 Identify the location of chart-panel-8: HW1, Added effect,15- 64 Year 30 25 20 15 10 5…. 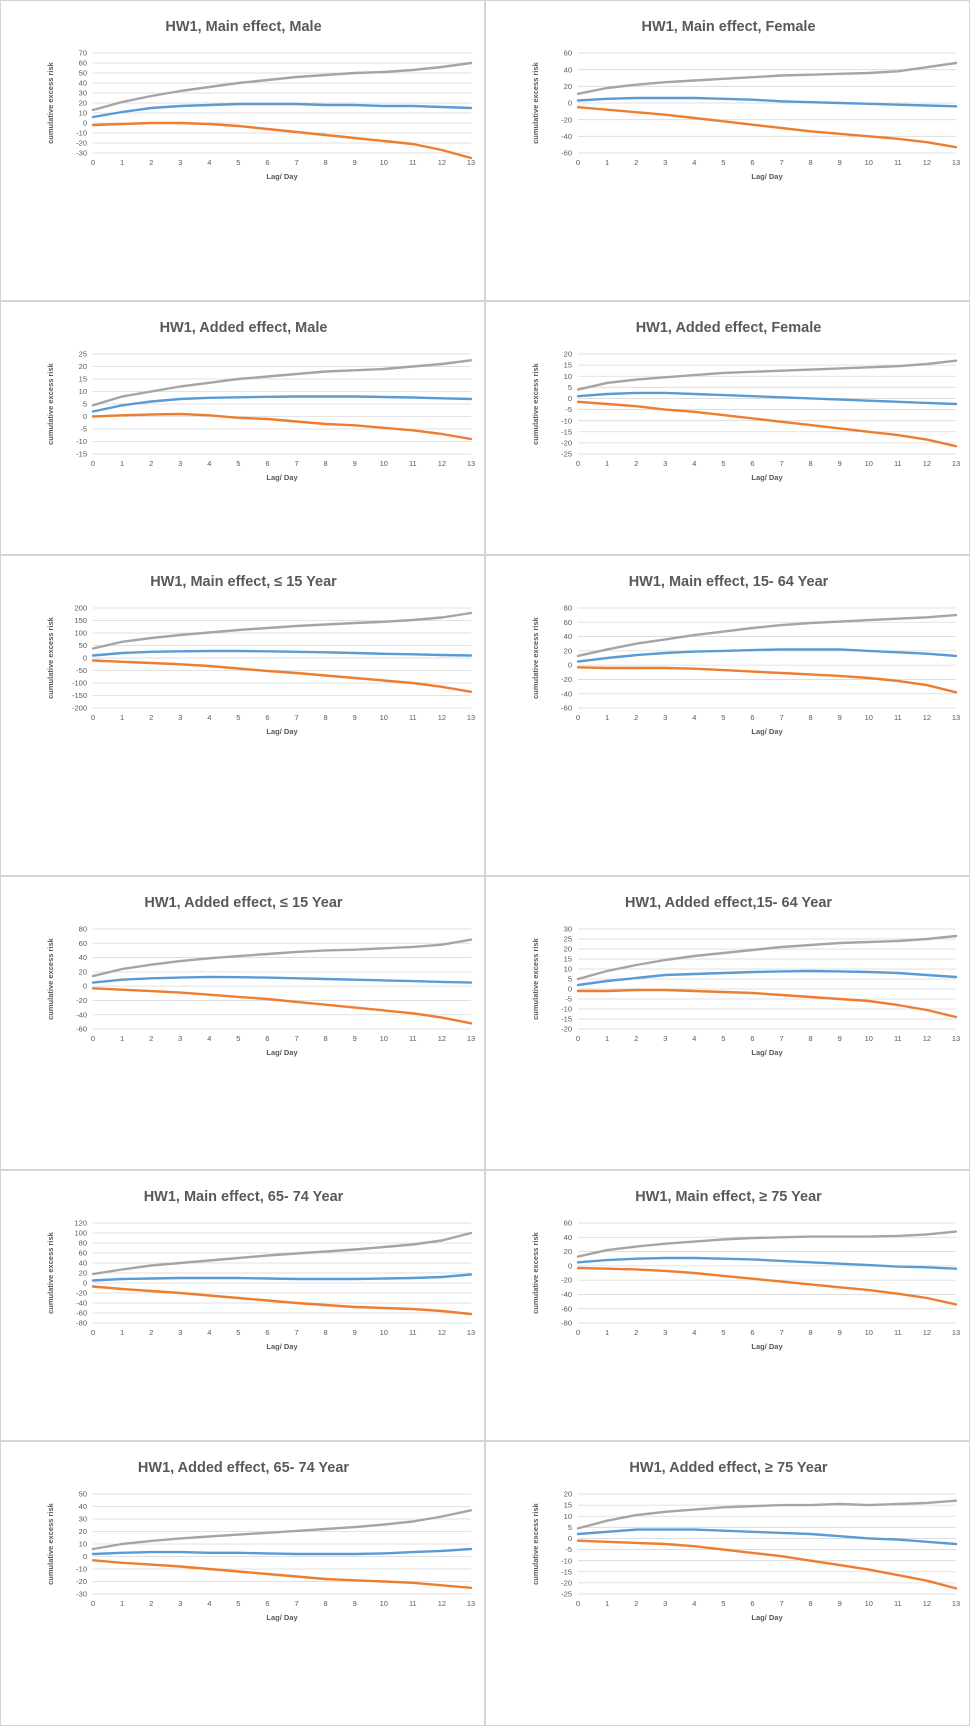
(727, 1023).